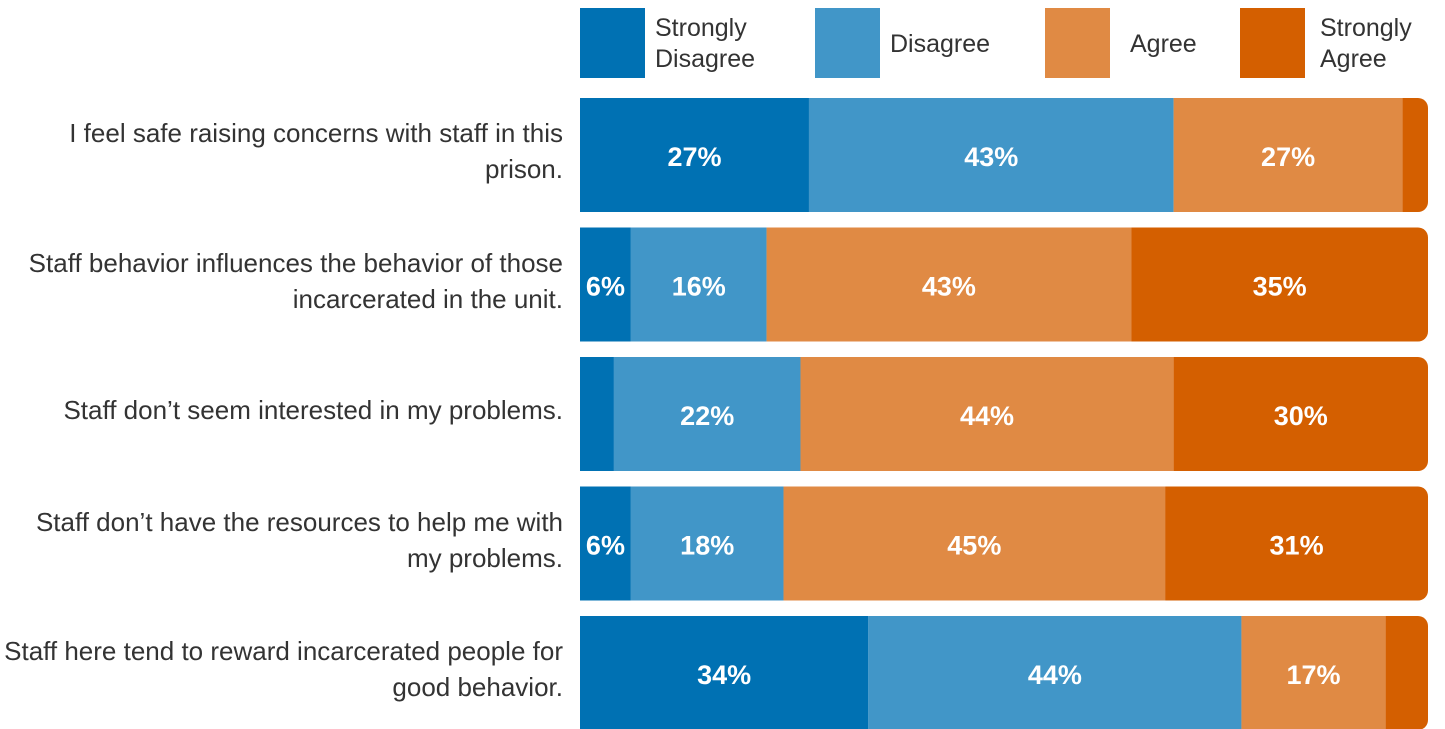  Describe the element at coordinates (1366, 43) in the screenshot. I see `legend-label: Strongly Agree` at that location.